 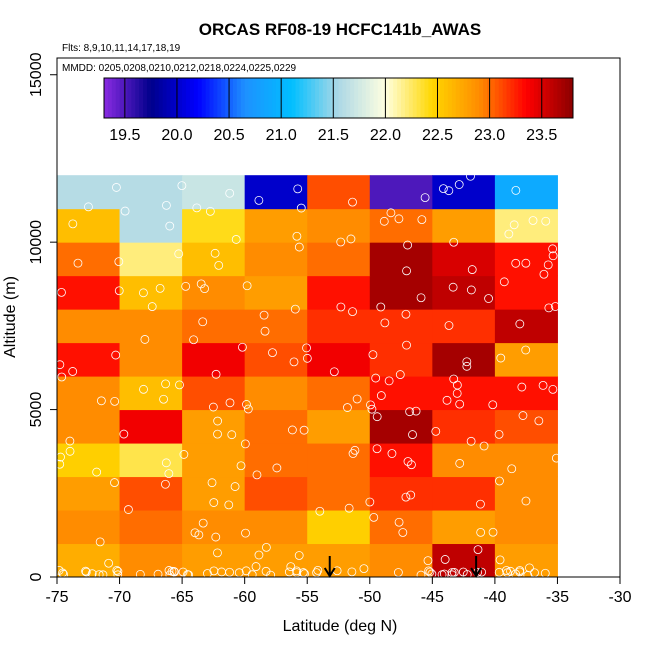 What do you see at coordinates (281, 135) in the screenshot?
I see `colorbar-tick-label: 21.0` at bounding box center [281, 135].